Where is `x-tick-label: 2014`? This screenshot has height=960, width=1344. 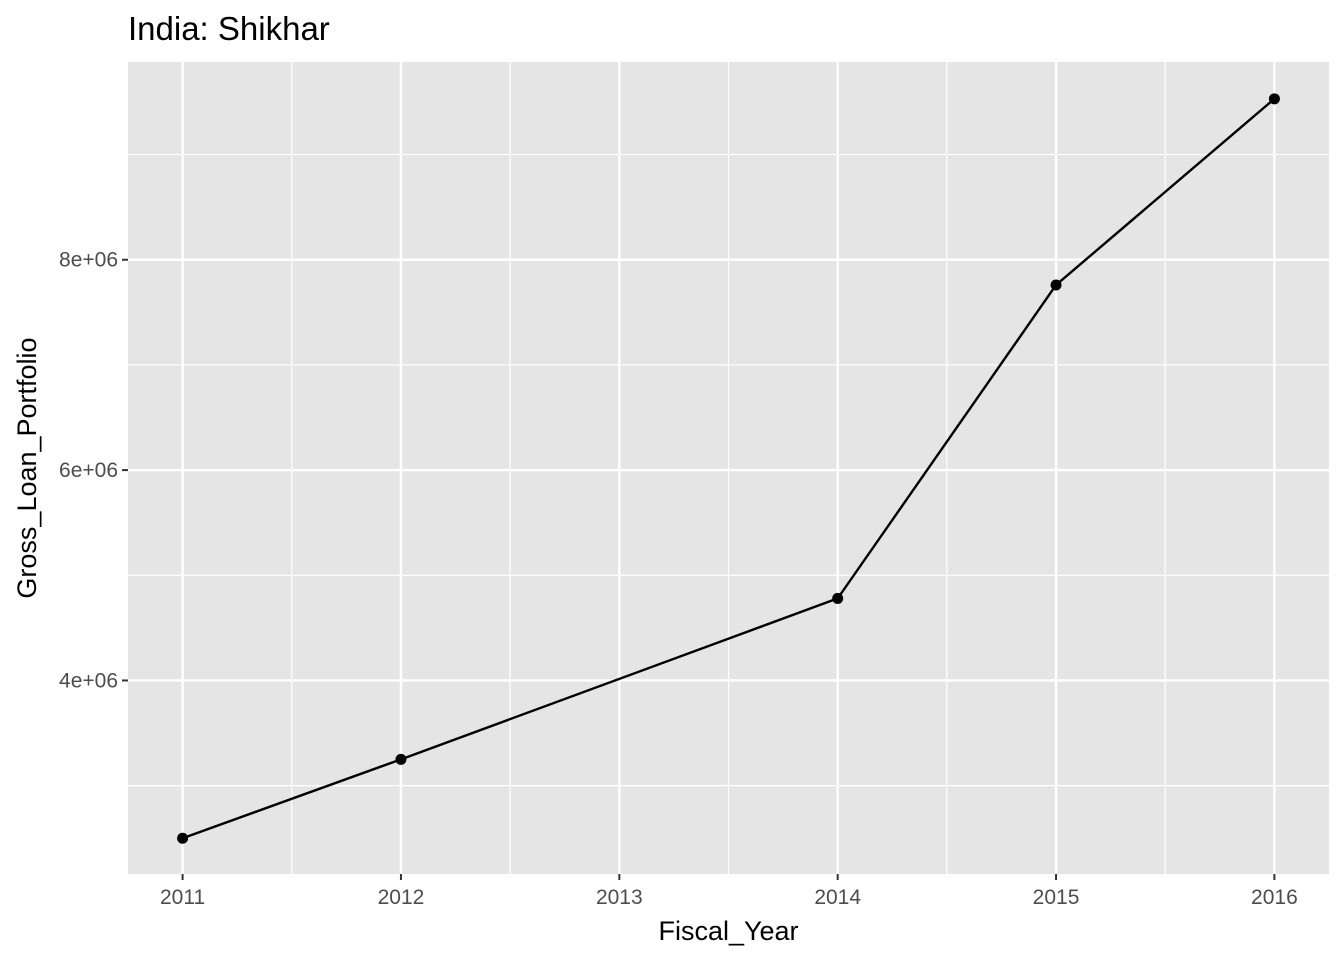
x-tick-label: 2014 is located at coordinates (837, 897).